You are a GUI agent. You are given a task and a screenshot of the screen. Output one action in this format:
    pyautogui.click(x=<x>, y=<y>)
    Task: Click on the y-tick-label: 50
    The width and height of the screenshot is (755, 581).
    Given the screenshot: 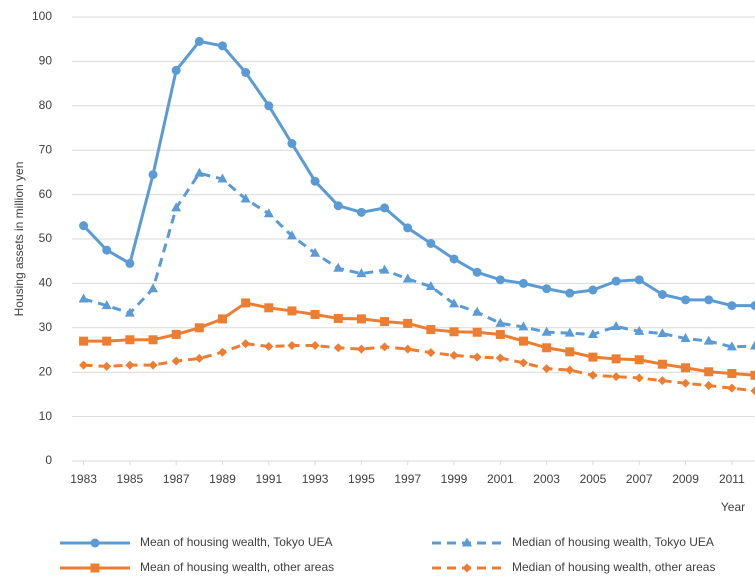 What is the action you would take?
    pyautogui.click(x=46, y=238)
    